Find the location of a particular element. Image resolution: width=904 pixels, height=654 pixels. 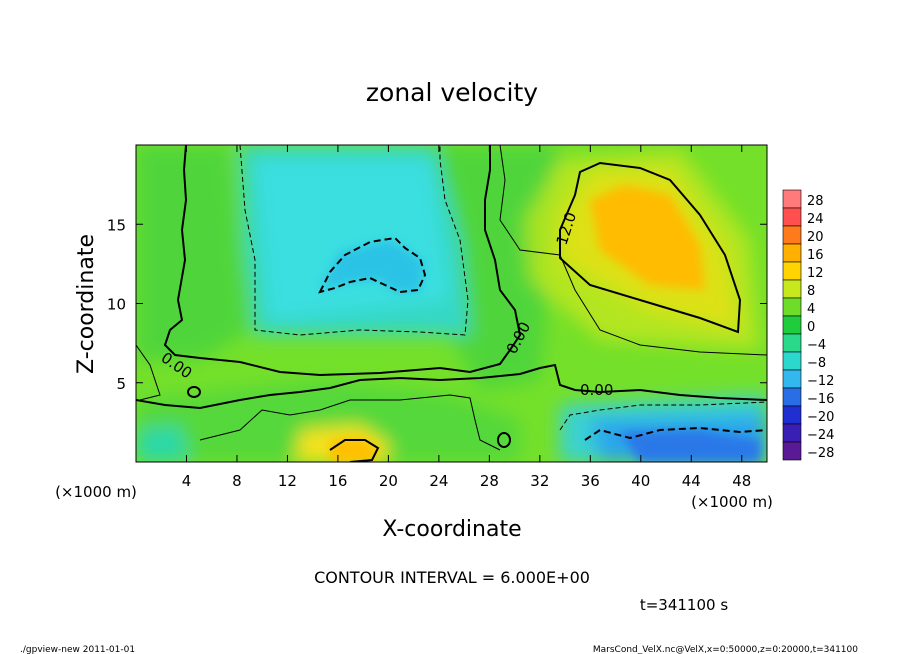

x-tick-label: 28 is located at coordinates (489, 481).